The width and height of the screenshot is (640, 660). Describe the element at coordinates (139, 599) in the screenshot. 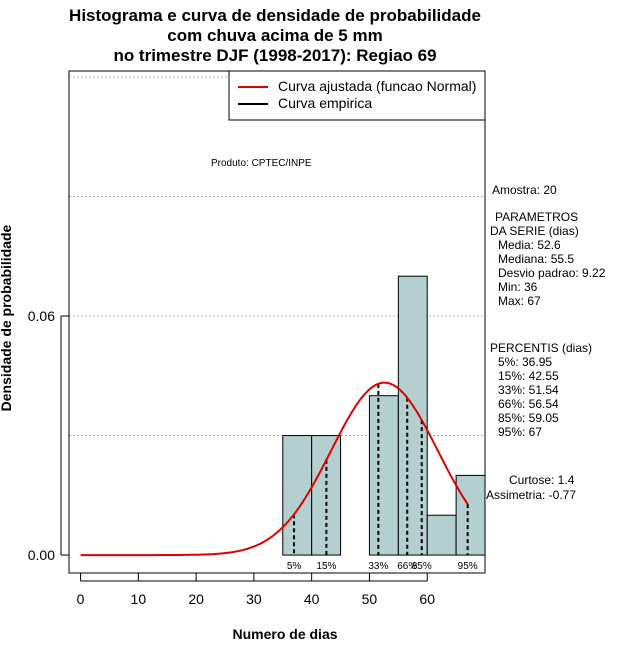

I see `x-tick-label: 10` at that location.